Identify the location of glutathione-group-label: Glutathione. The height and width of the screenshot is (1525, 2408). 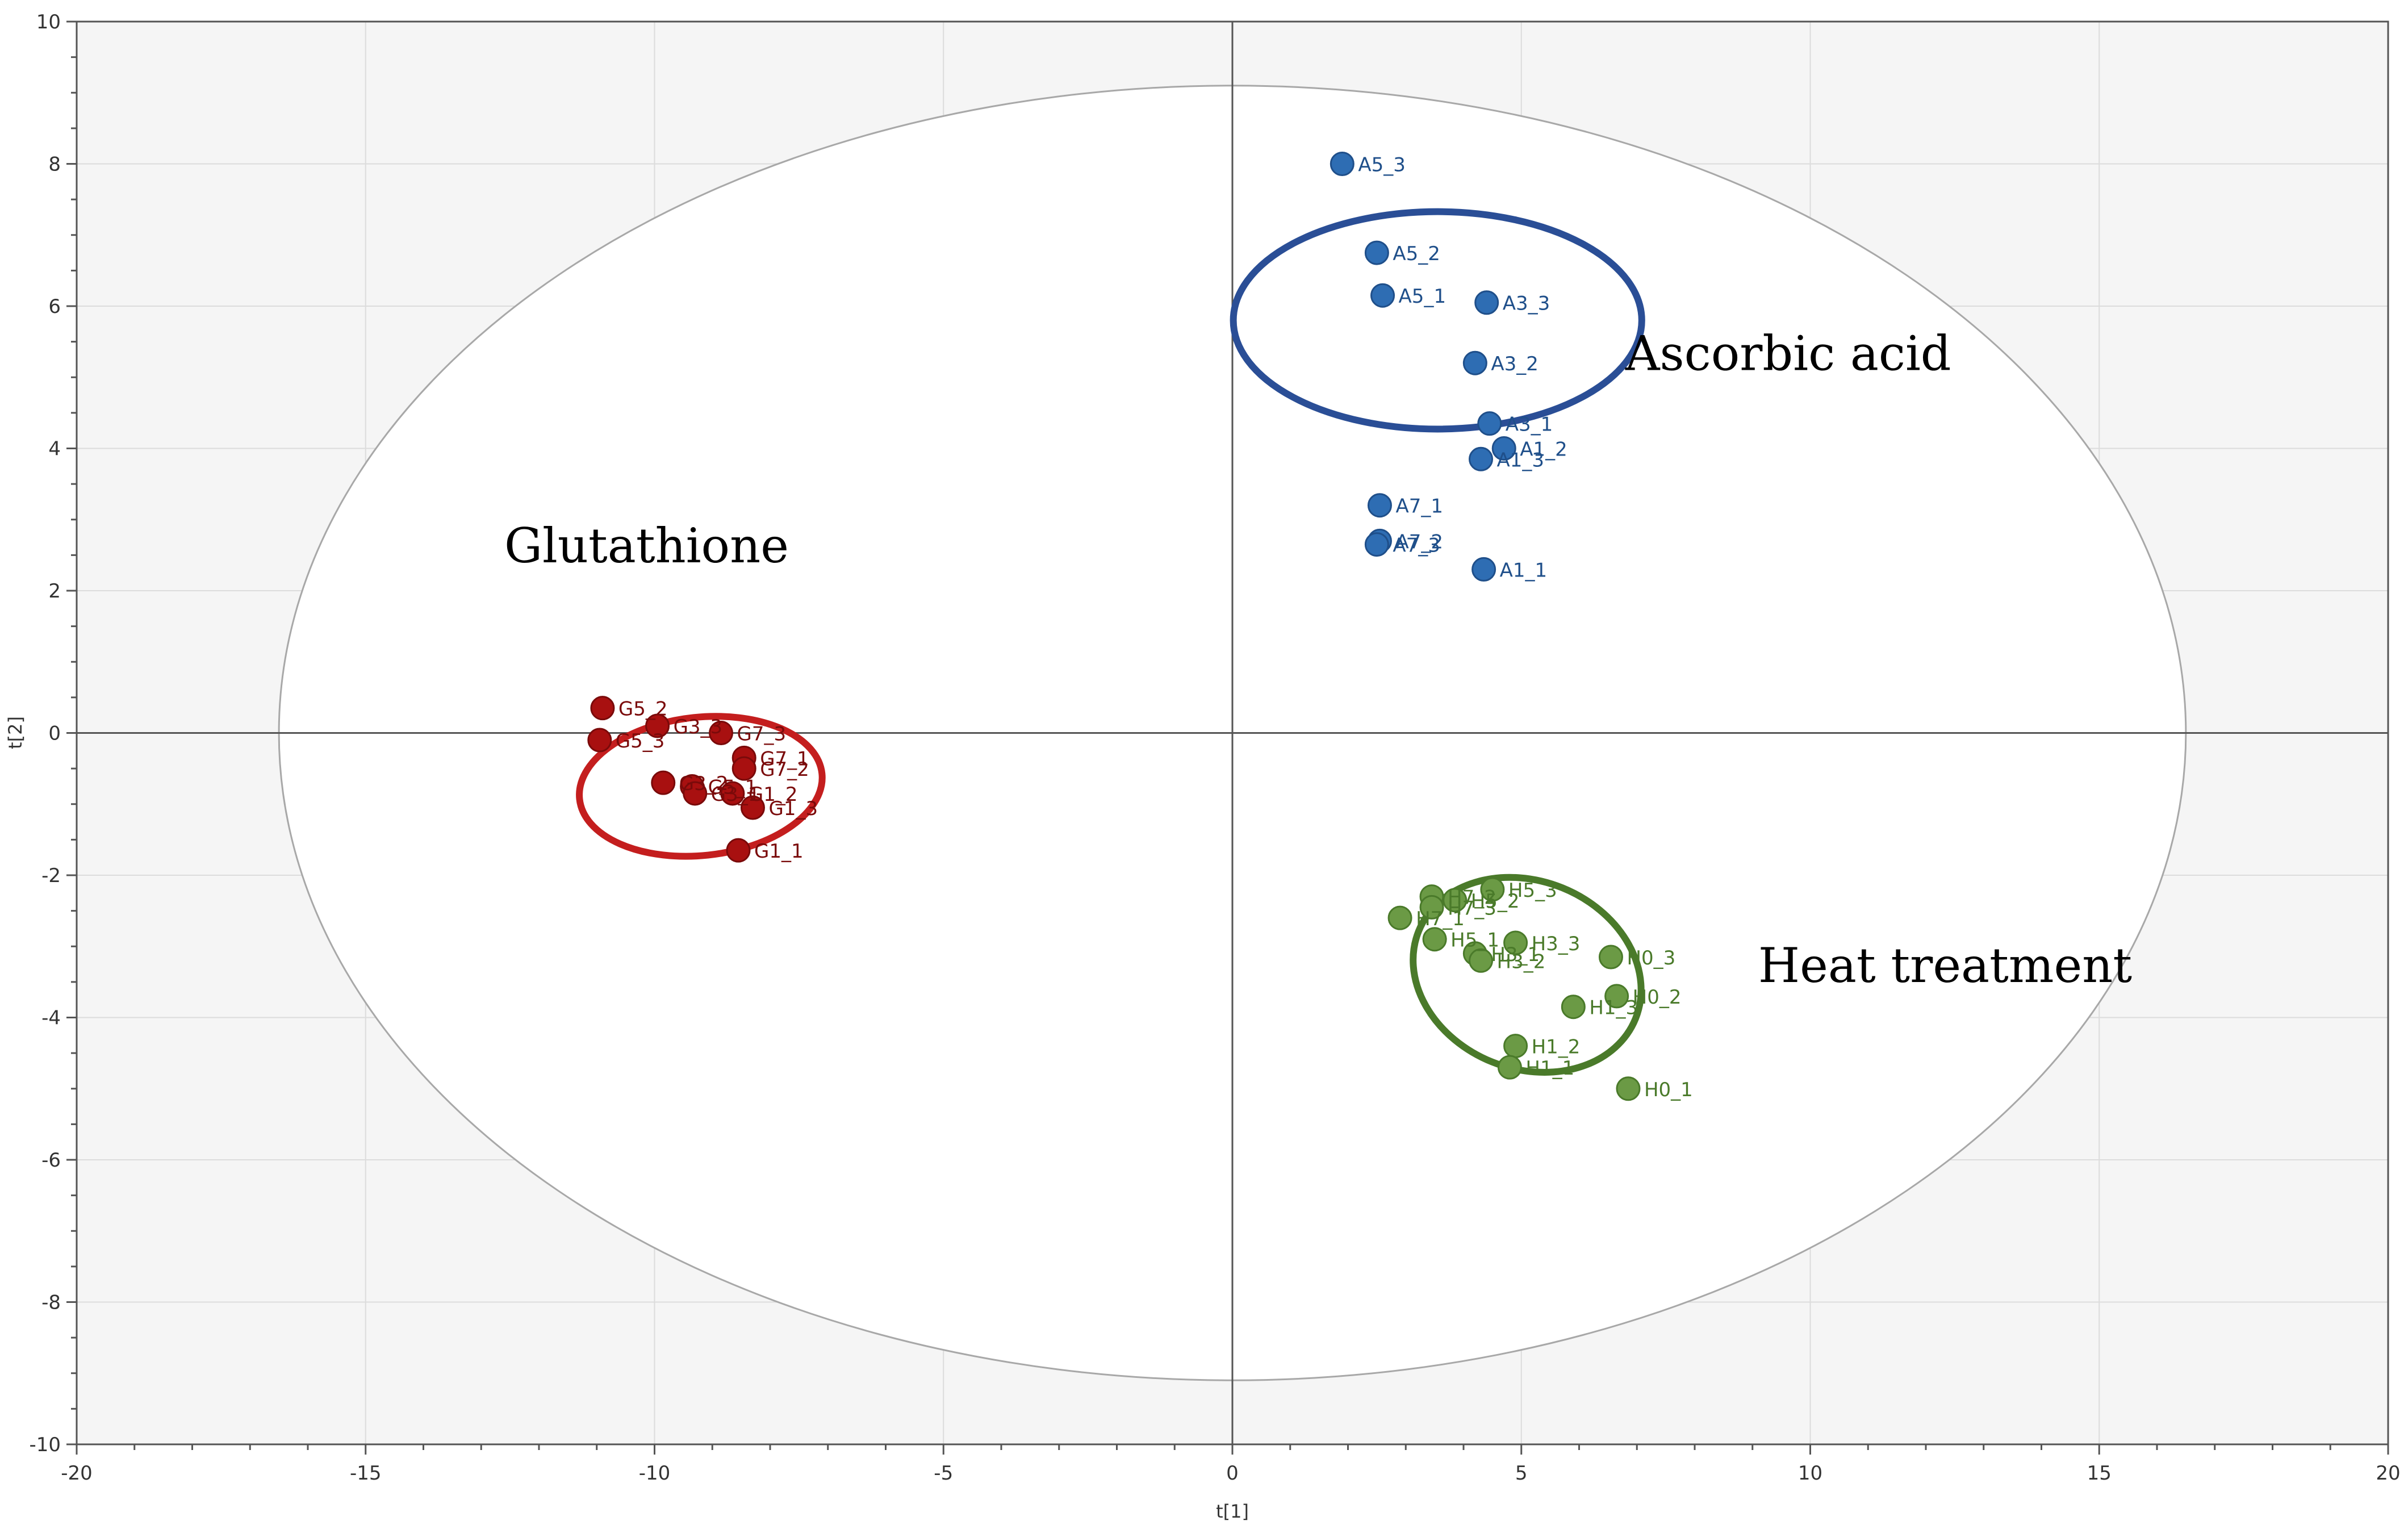
(646, 546).